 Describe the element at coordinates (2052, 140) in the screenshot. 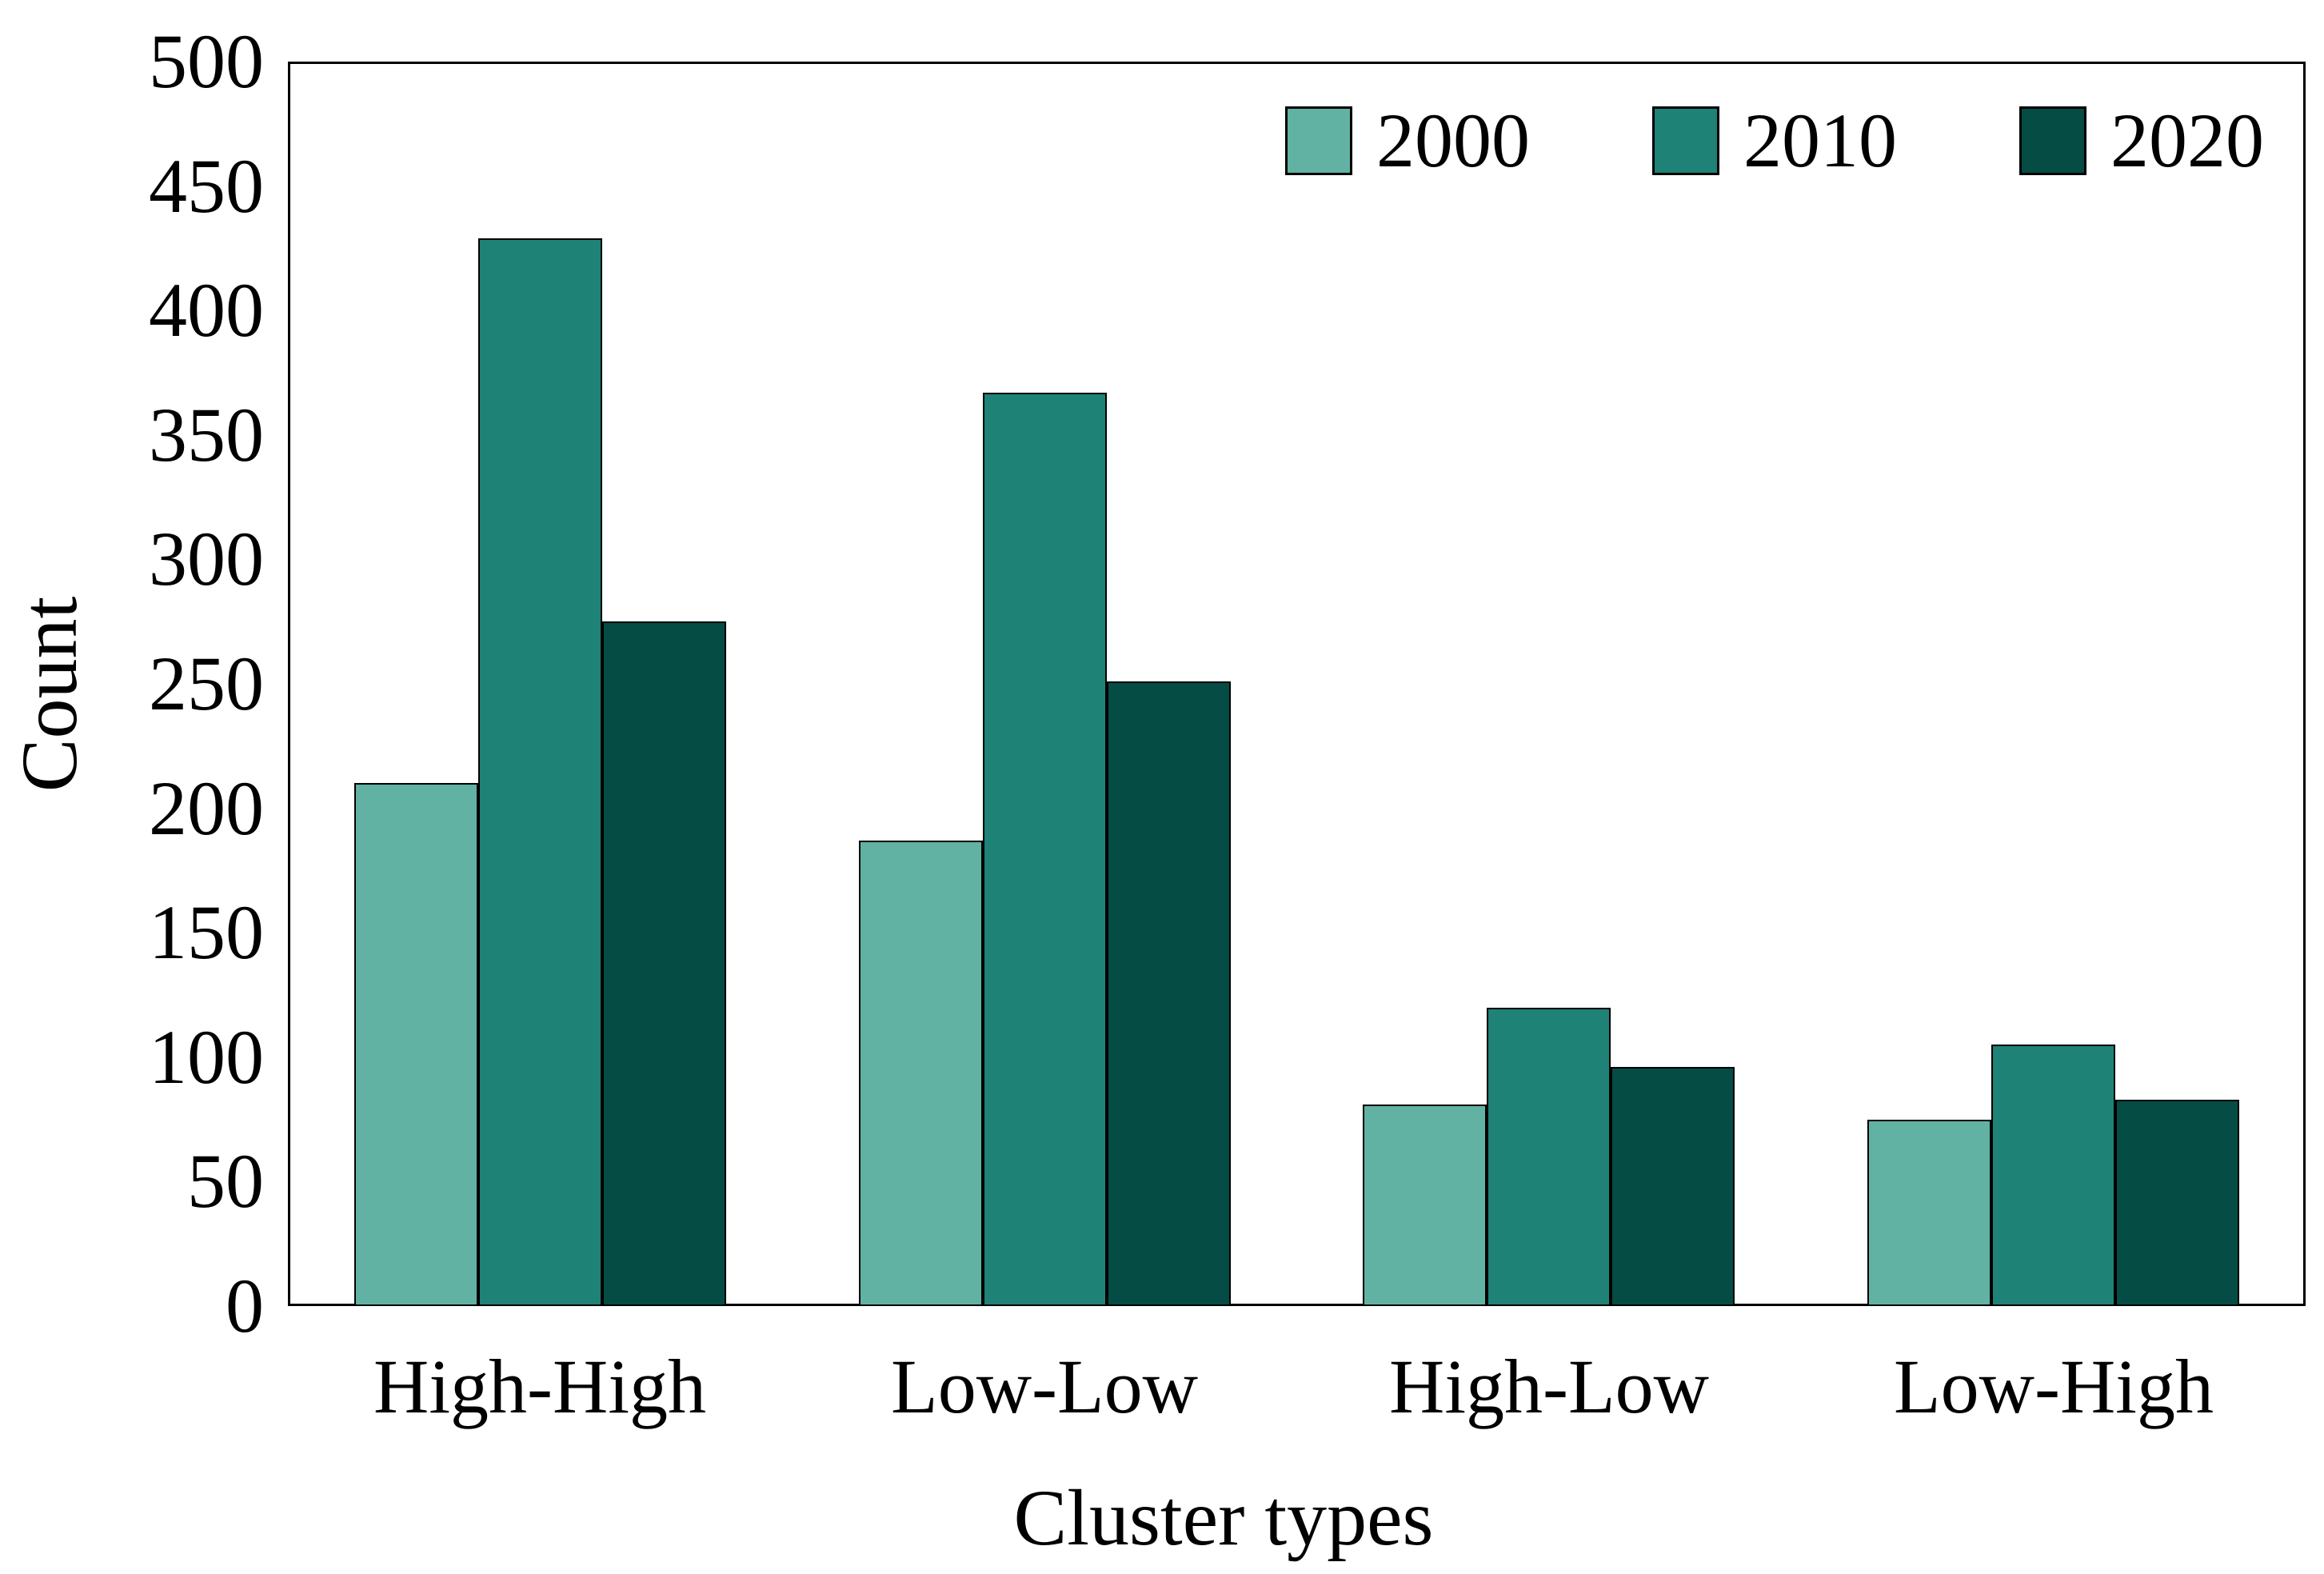

I see `legend-swatch-2020` at that location.